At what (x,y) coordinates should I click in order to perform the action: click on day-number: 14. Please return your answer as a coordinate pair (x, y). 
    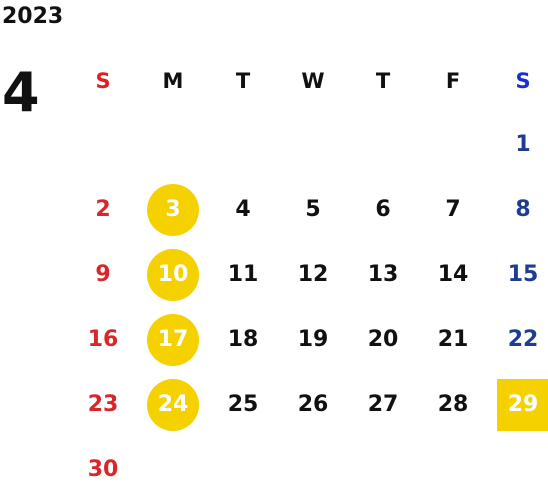
    Looking at the image, I should click on (453, 274).